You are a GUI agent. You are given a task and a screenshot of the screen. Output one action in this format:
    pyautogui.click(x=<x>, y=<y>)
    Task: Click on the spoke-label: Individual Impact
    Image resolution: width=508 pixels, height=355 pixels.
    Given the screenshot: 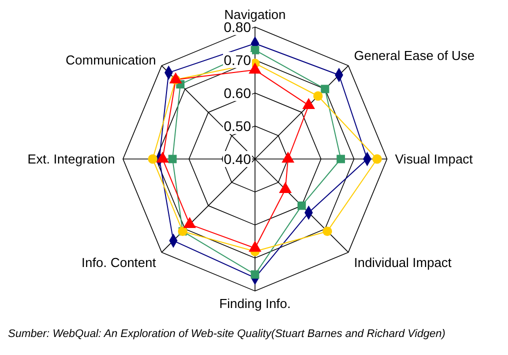 What is the action you would take?
    pyautogui.click(x=403, y=262)
    